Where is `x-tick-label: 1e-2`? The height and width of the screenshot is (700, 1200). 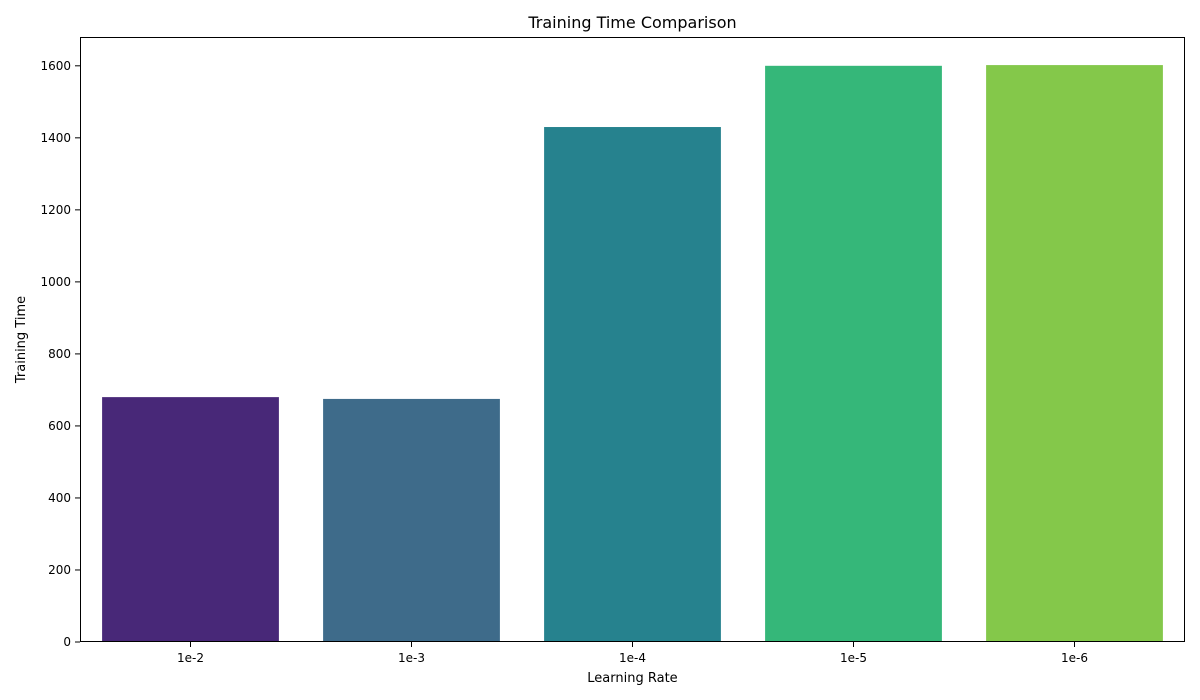
x-tick-label: 1e-2 is located at coordinates (190, 658).